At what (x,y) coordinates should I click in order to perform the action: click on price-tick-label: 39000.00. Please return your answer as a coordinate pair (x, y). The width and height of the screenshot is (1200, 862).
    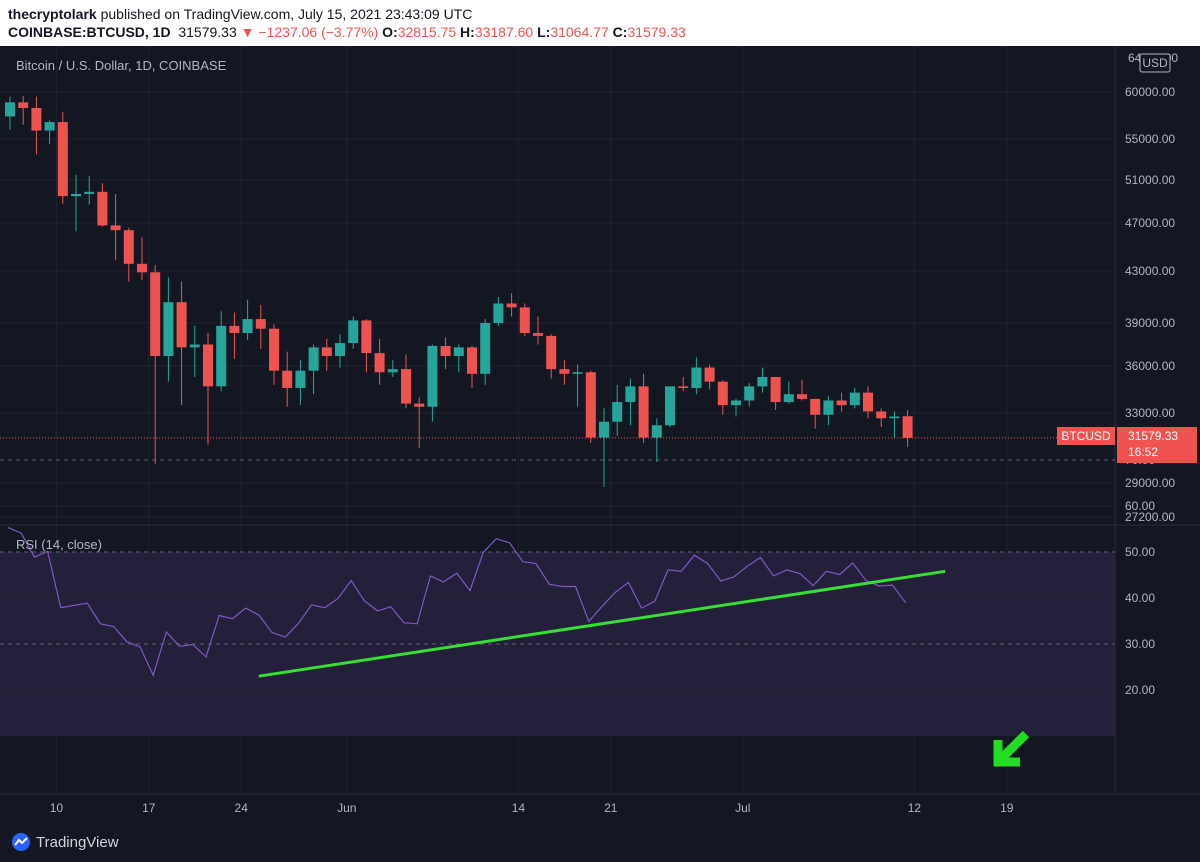
    Looking at the image, I should click on (1150, 323).